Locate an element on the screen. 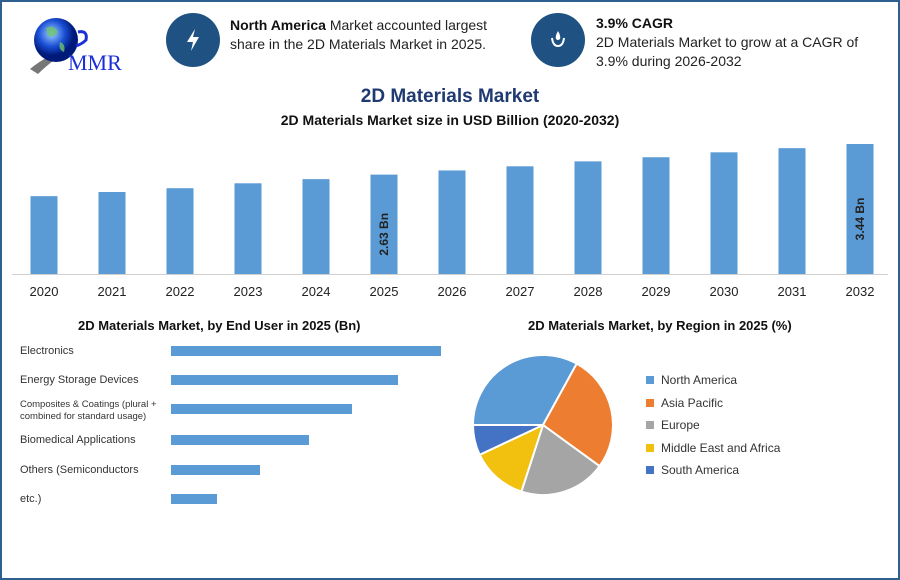 The width and height of the screenshot is (900, 580). category-label: Others (Semiconductors is located at coordinates (79, 470).